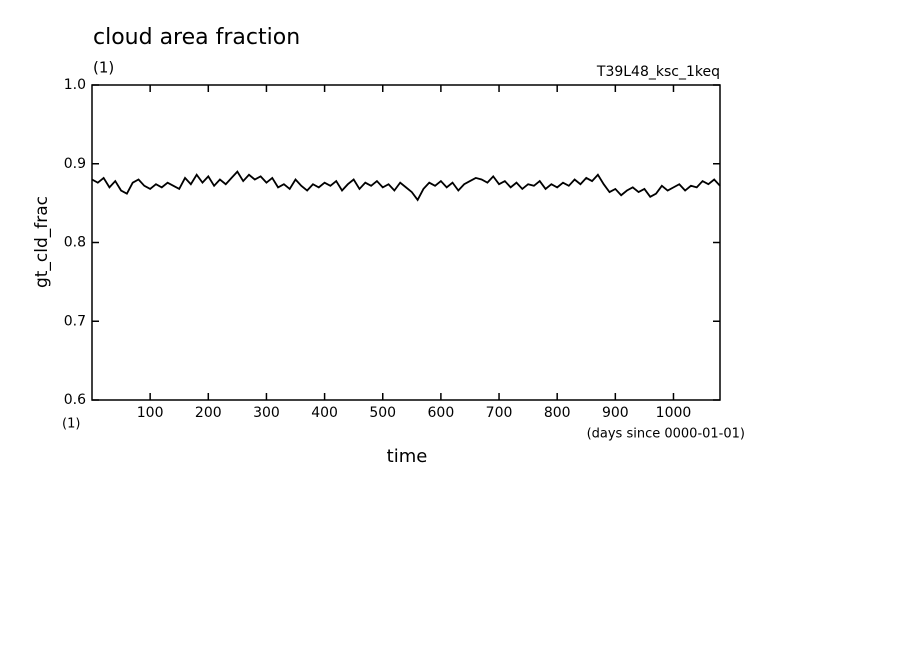 The image size is (904, 654). I want to click on x-tick-label: 700, so click(499, 413).